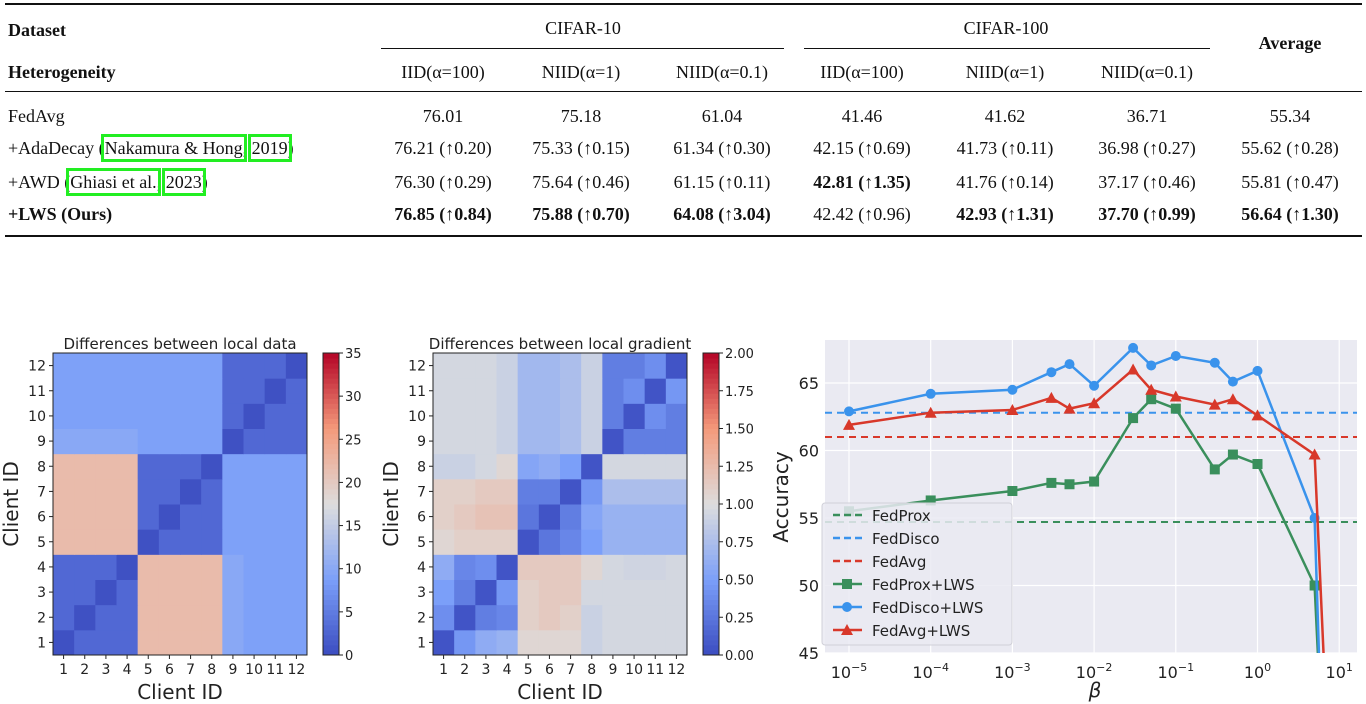  Describe the element at coordinates (269, 148) in the screenshot. I see `citation-link: 2019` at that location.